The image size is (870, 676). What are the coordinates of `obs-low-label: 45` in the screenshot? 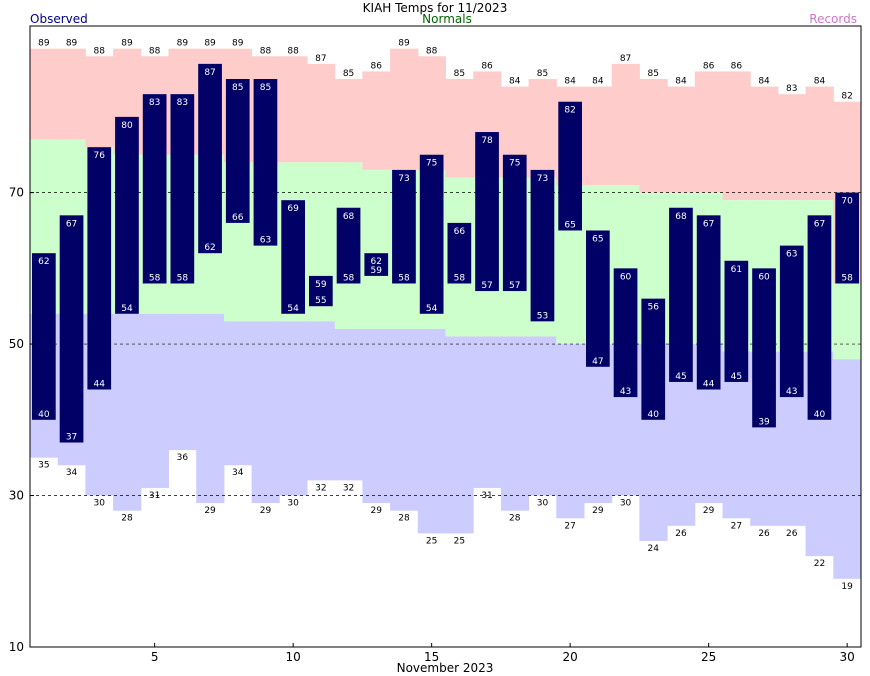 It's located at (736, 377).